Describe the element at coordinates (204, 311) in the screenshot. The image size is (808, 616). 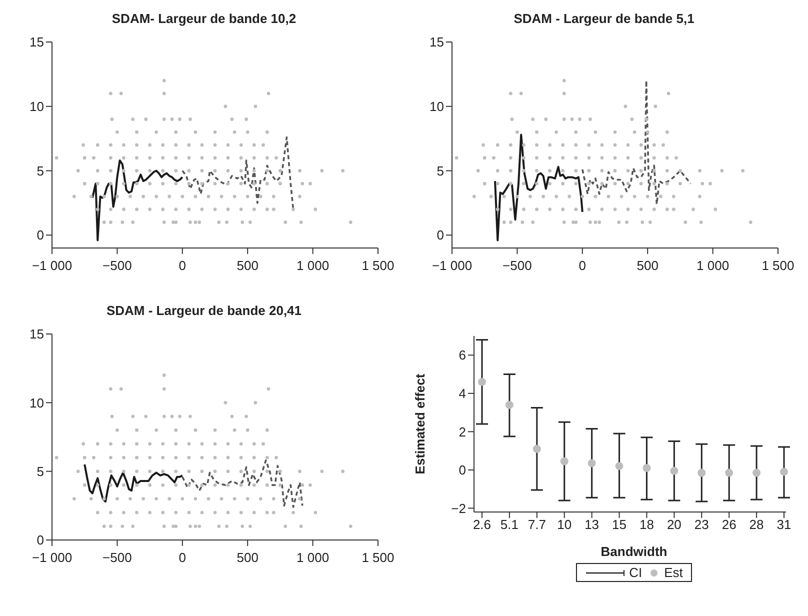
I see `chart-title: SDAM - Largeur de bande 20,41` at that location.